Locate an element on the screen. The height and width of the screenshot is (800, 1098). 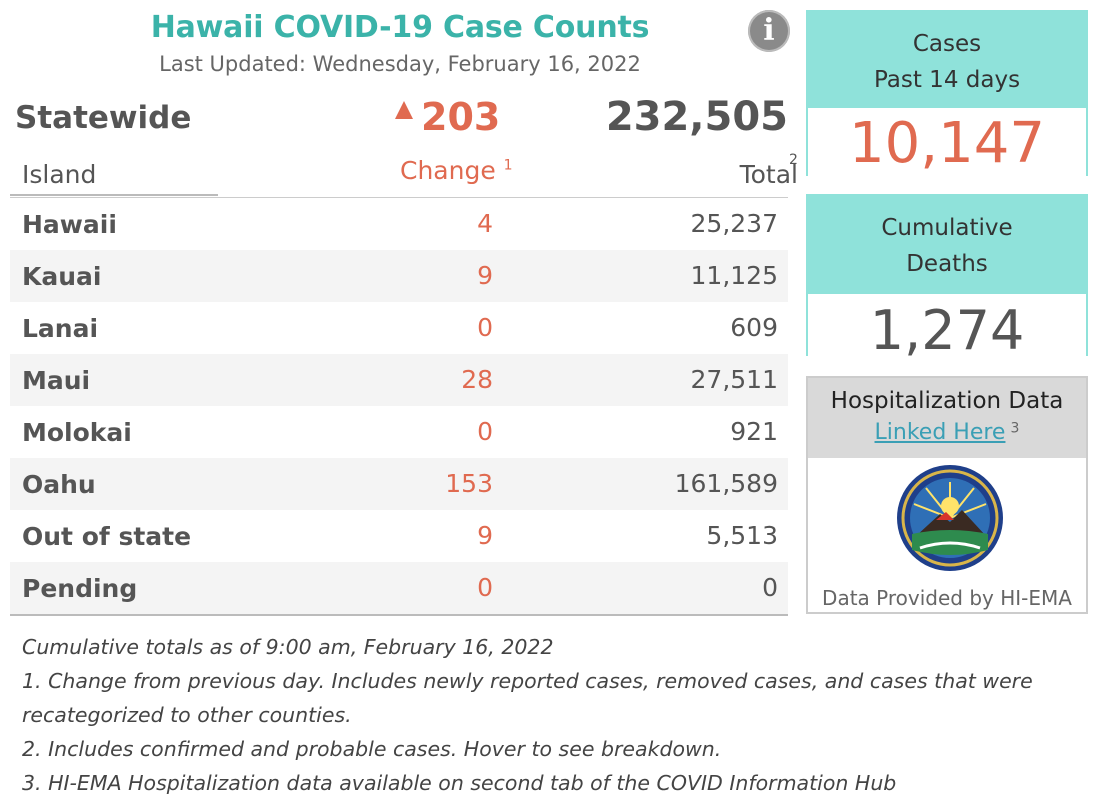
island-total: 0 is located at coordinates (770, 587).